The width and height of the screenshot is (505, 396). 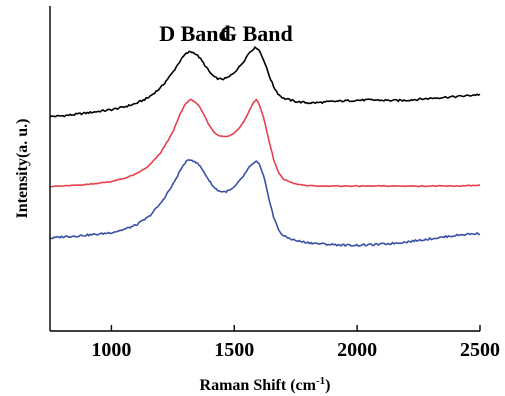 I want to click on x-tick-label: 1000, so click(x=111, y=350).